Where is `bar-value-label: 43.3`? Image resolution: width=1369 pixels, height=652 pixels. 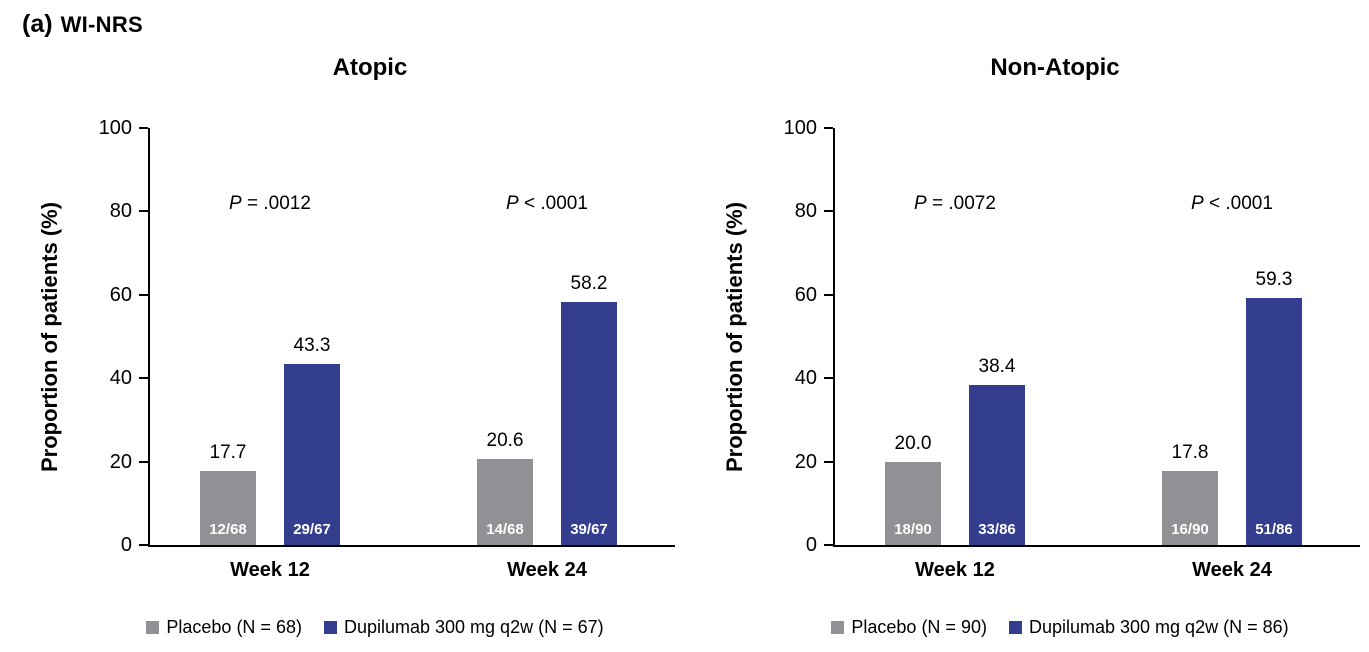 bar-value-label: 43.3 is located at coordinates (312, 346).